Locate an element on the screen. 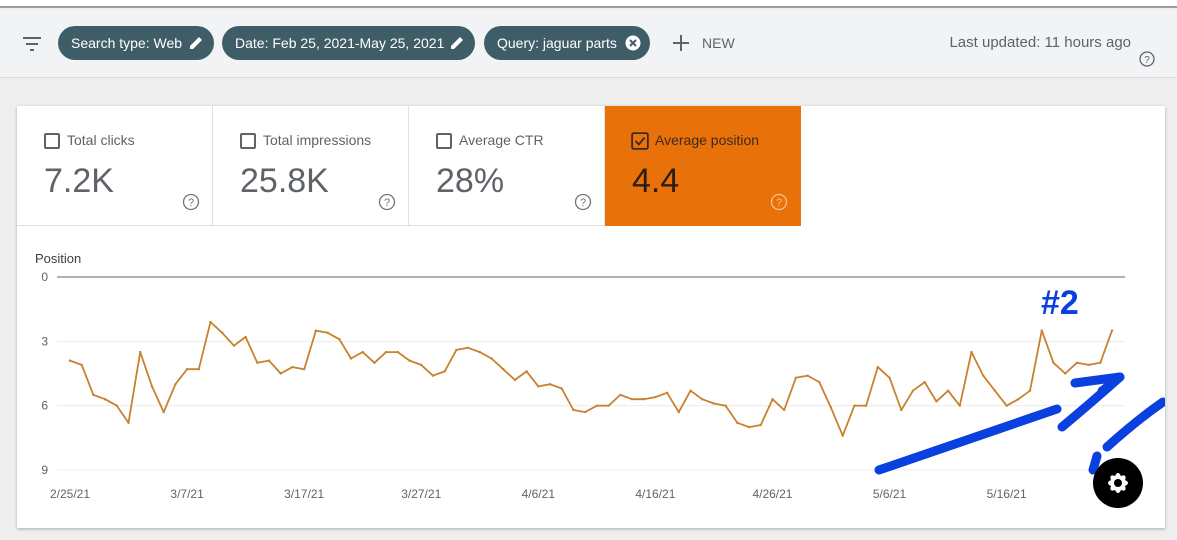 This screenshot has height=540, width=1177. metric-label: Average CTR is located at coordinates (501, 140).